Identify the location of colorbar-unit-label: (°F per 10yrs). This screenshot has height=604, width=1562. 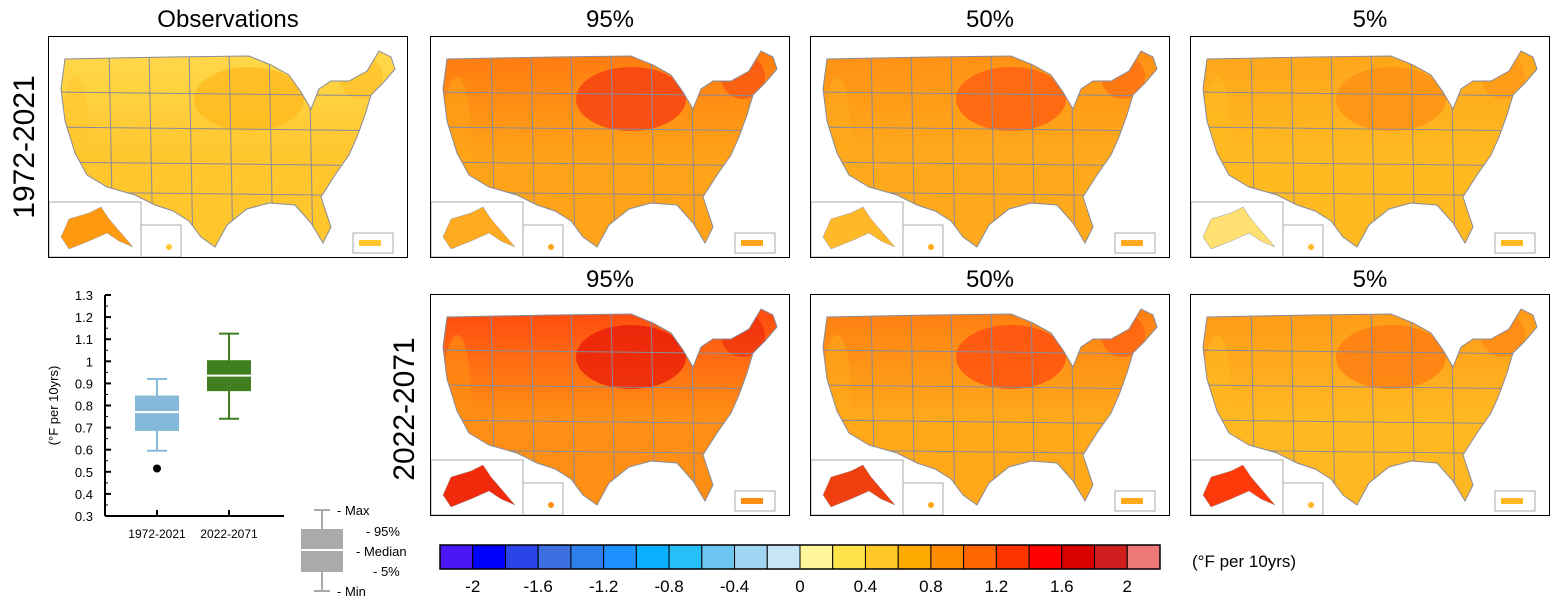
(1244, 561).